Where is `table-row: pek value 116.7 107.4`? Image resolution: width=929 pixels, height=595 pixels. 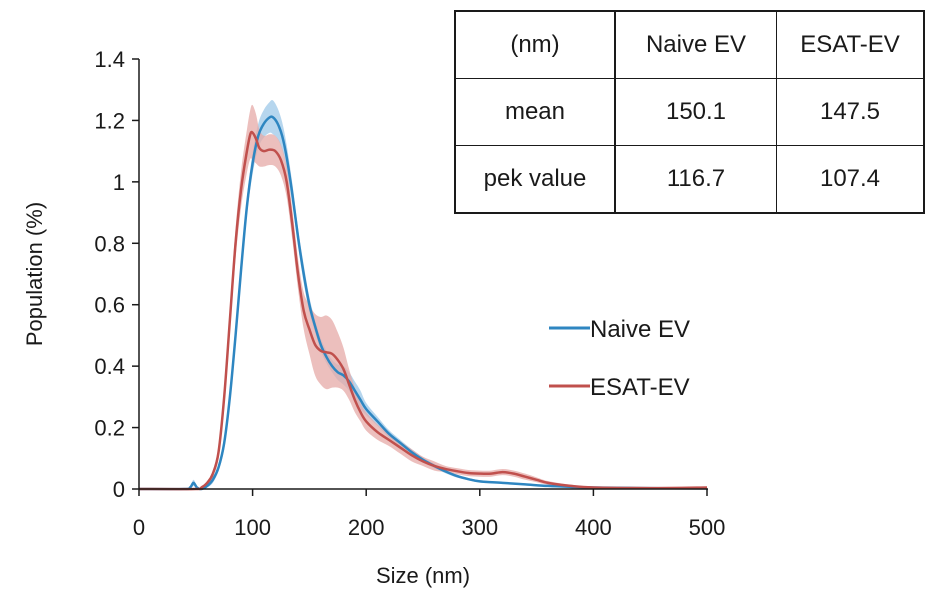 table-row: pek value 116.7 107.4 is located at coordinates (689, 179).